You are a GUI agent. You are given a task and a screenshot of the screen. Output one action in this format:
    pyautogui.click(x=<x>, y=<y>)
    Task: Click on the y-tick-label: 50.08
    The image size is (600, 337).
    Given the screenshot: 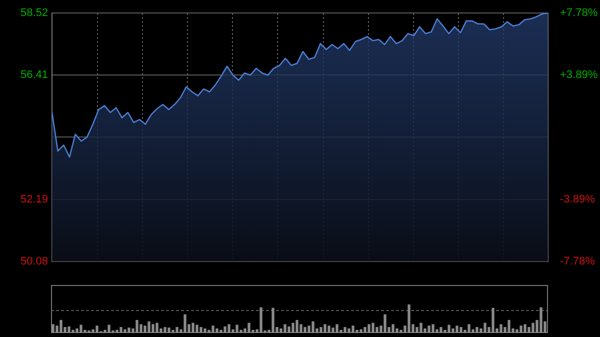 What is the action you would take?
    pyautogui.click(x=34, y=261)
    